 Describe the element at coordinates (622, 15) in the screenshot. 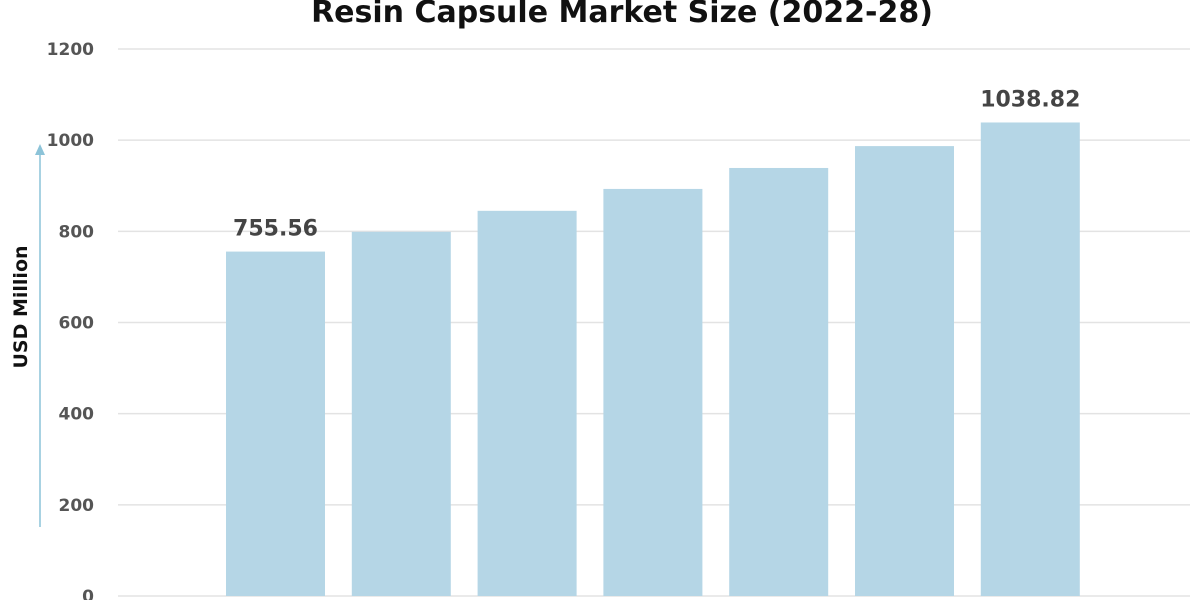

I see `chart-title: Resin Capsule Market Size (2022-28)` at that location.